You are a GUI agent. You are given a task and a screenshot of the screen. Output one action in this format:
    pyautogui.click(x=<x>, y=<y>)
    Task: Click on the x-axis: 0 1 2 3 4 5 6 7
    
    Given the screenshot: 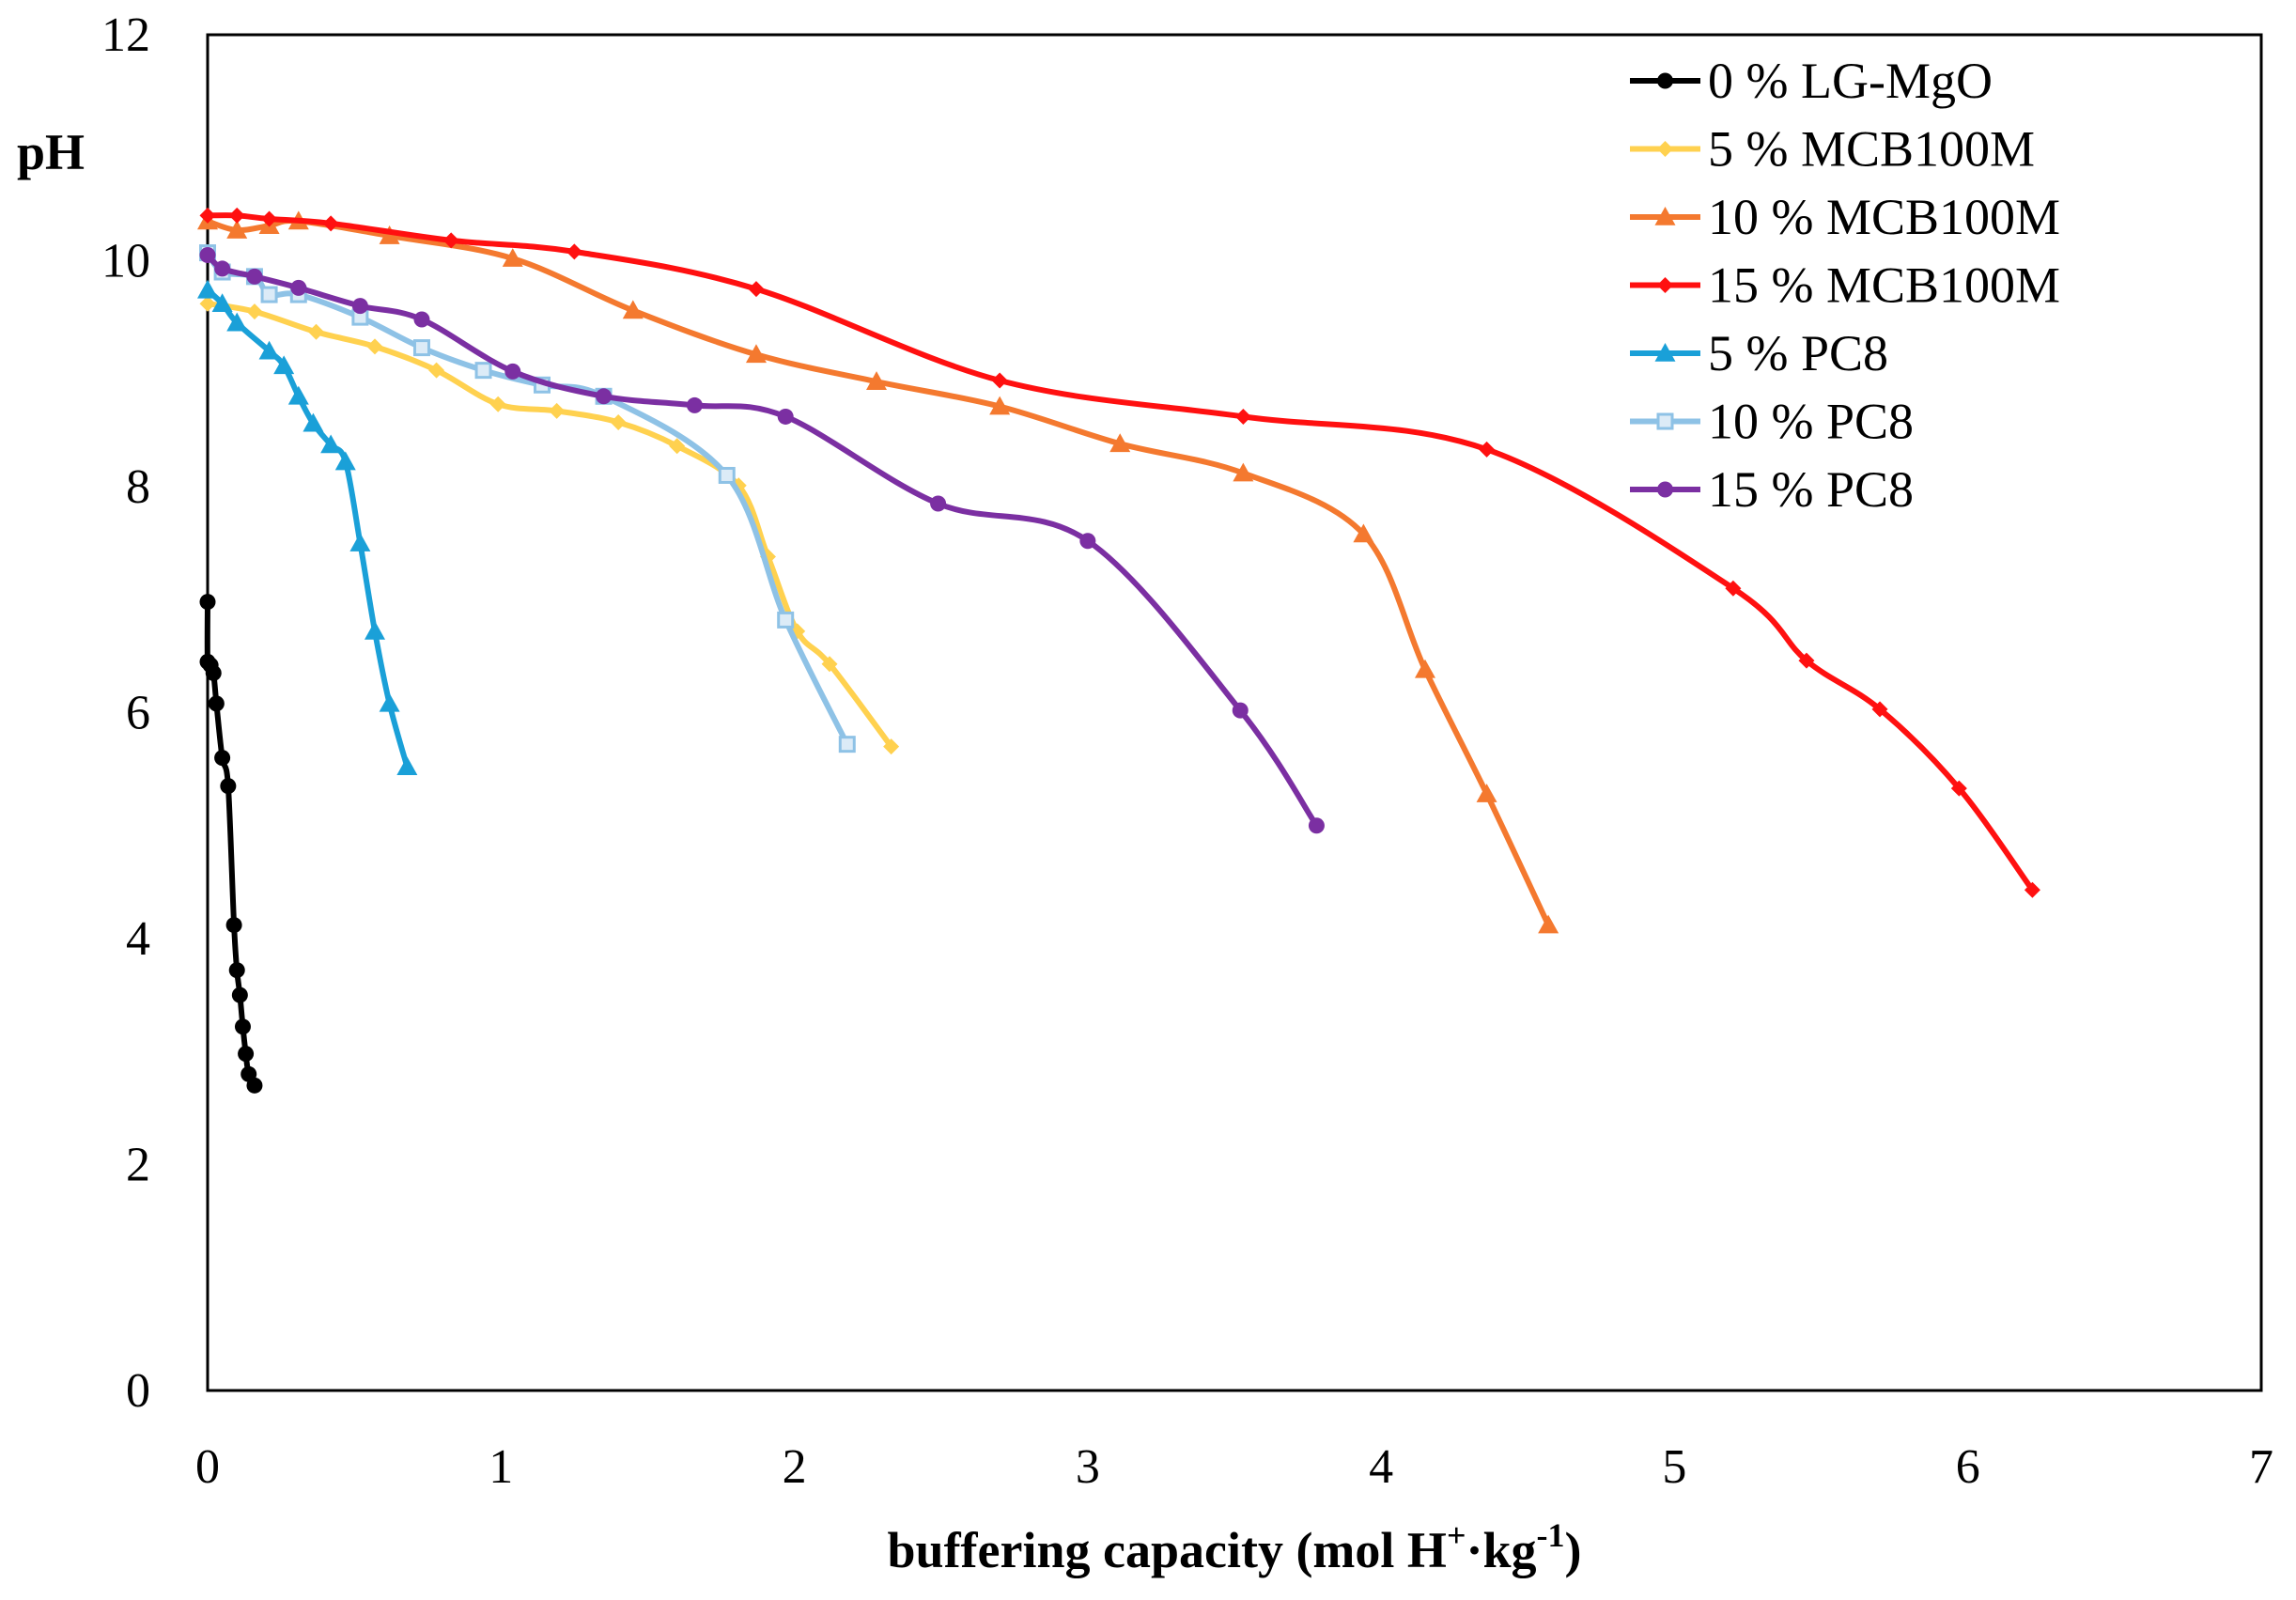 What is the action you would take?
    pyautogui.click(x=1234, y=1467)
    